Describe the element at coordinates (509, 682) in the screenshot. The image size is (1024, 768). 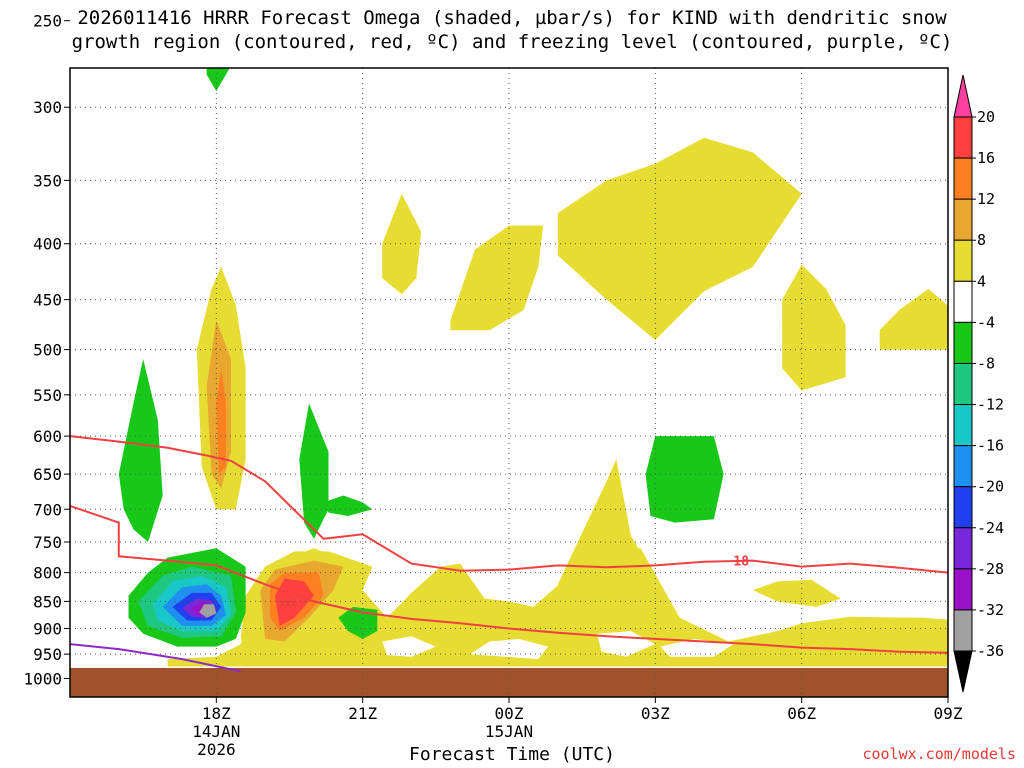
I see `surface-terrain` at that location.